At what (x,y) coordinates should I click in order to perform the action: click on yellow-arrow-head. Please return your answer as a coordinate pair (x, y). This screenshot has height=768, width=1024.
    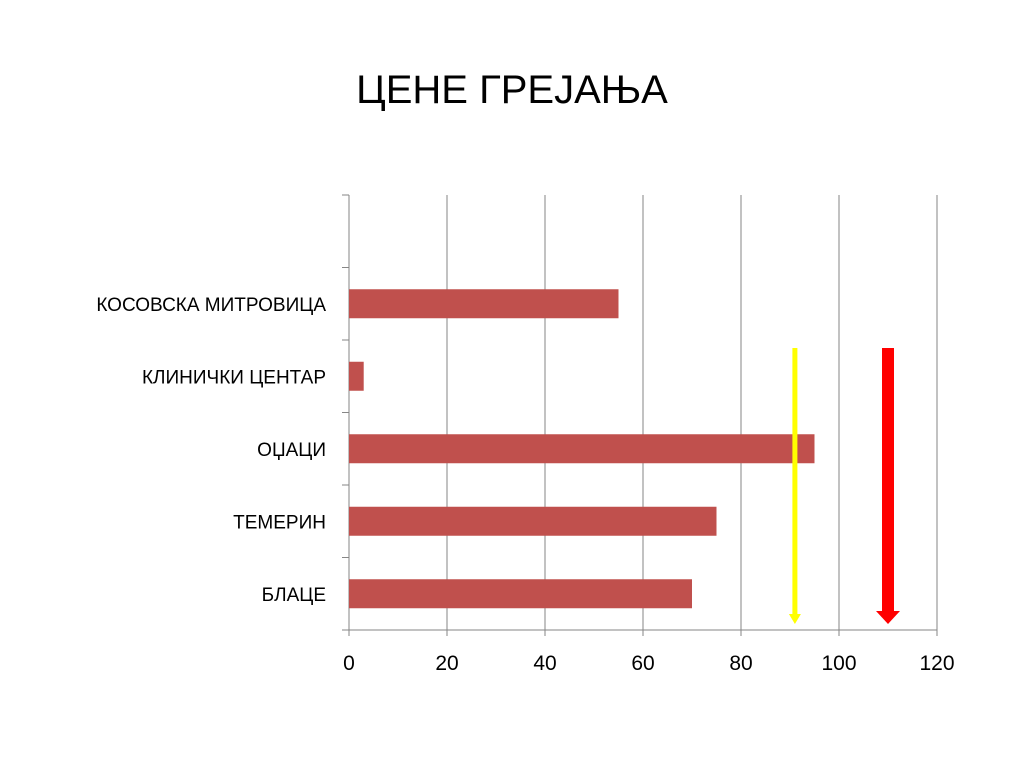
    Looking at the image, I should click on (794, 619).